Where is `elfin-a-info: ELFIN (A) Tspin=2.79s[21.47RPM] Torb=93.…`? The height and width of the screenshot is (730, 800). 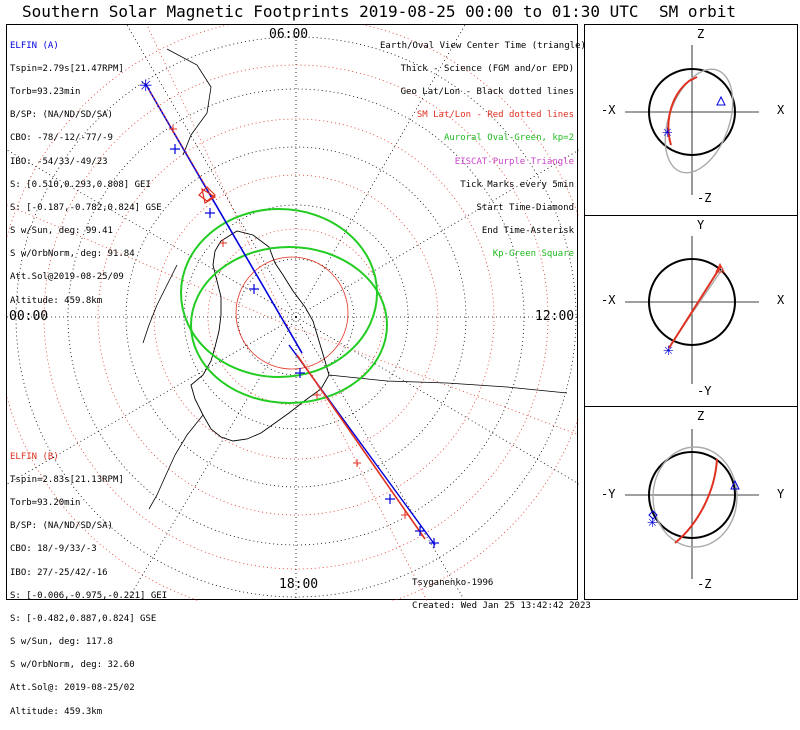 elfin-a-info: ELFIN (A) Tspin=2.79s[21.47RPM] Torb=93.… is located at coordinates (86, 174).